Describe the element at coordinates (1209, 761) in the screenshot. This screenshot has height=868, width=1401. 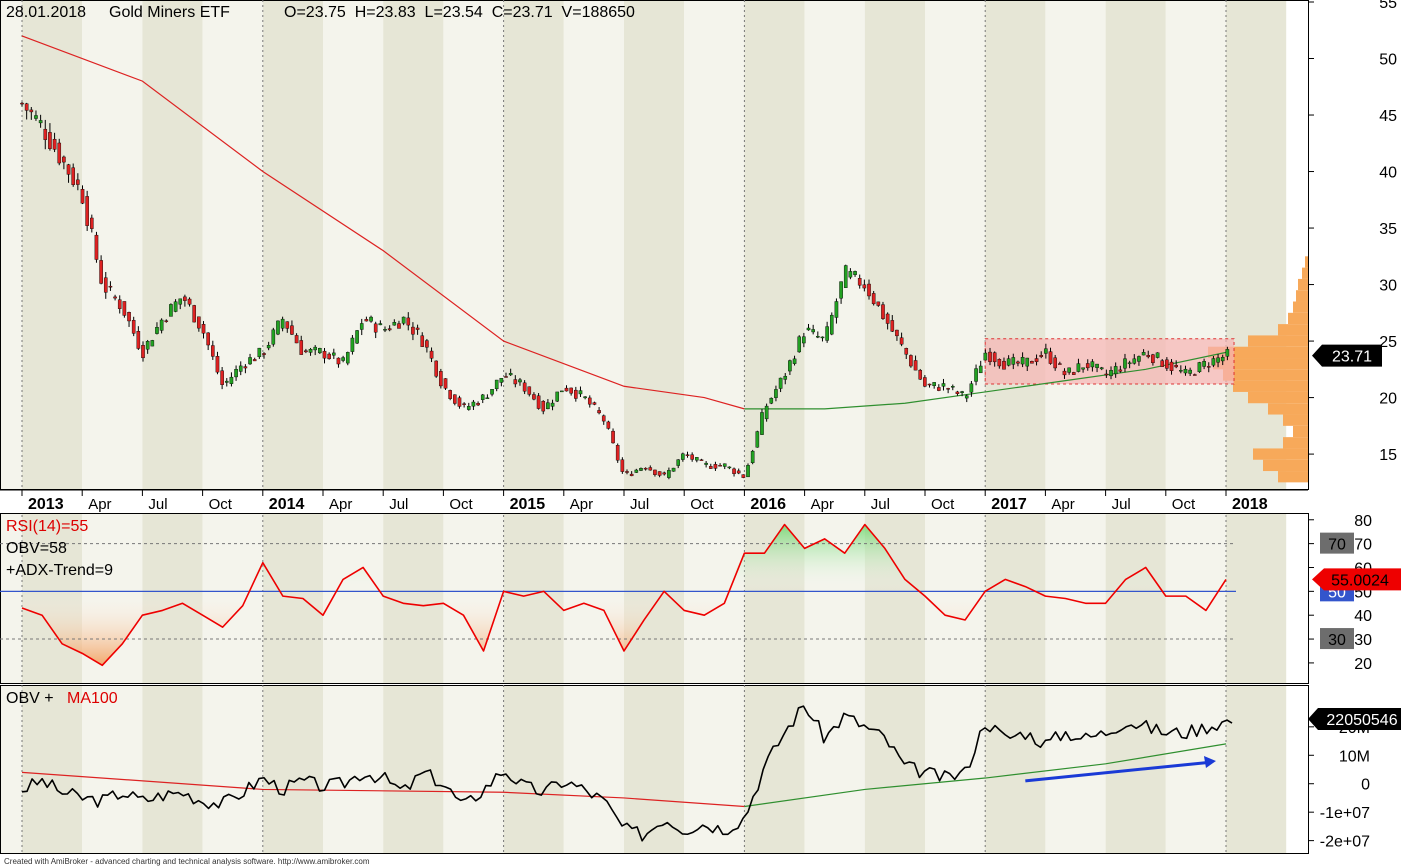
I see `obv-trend-arrowhead` at that location.